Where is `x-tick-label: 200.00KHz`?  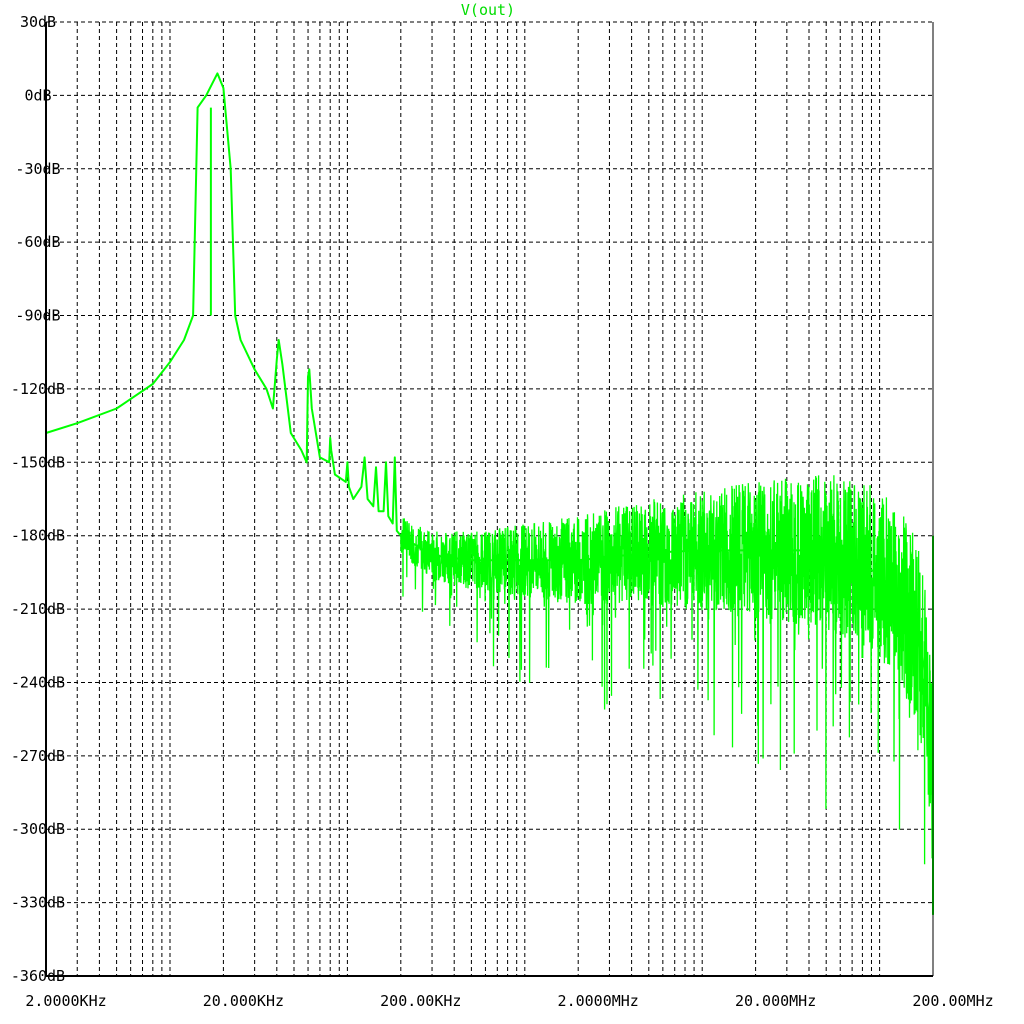
x-tick-label: 200.00KHz is located at coordinates (420, 1001).